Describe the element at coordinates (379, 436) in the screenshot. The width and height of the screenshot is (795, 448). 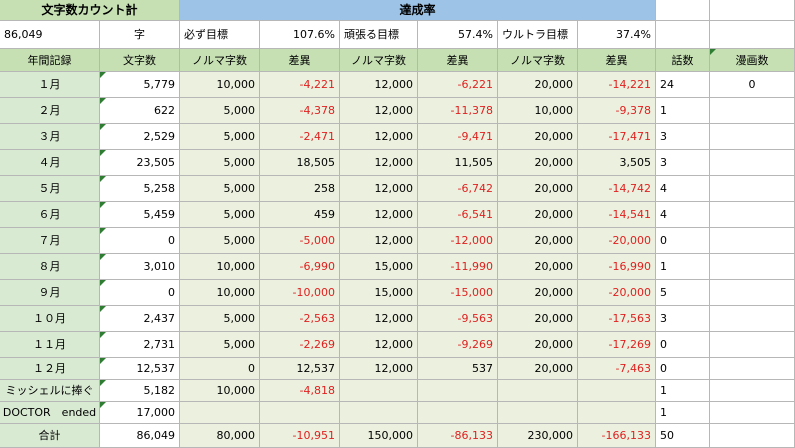
I see `cell-quota-2: 150,000` at that location.